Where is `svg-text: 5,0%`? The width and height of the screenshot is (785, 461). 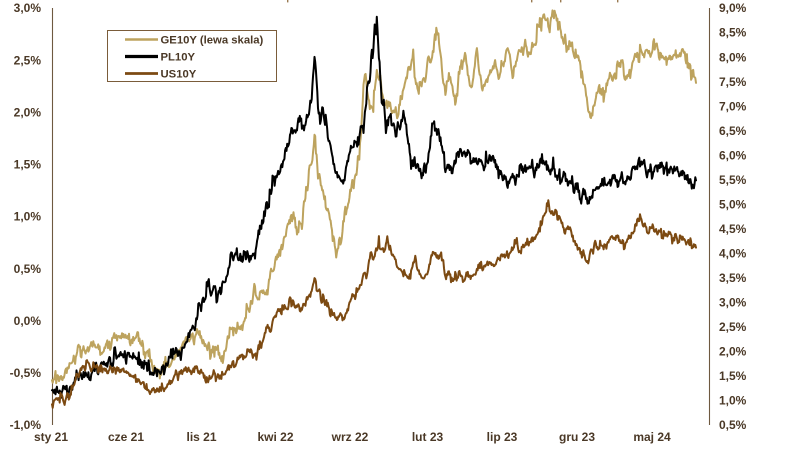
svg-text: 5,0% is located at coordinates (733, 204).